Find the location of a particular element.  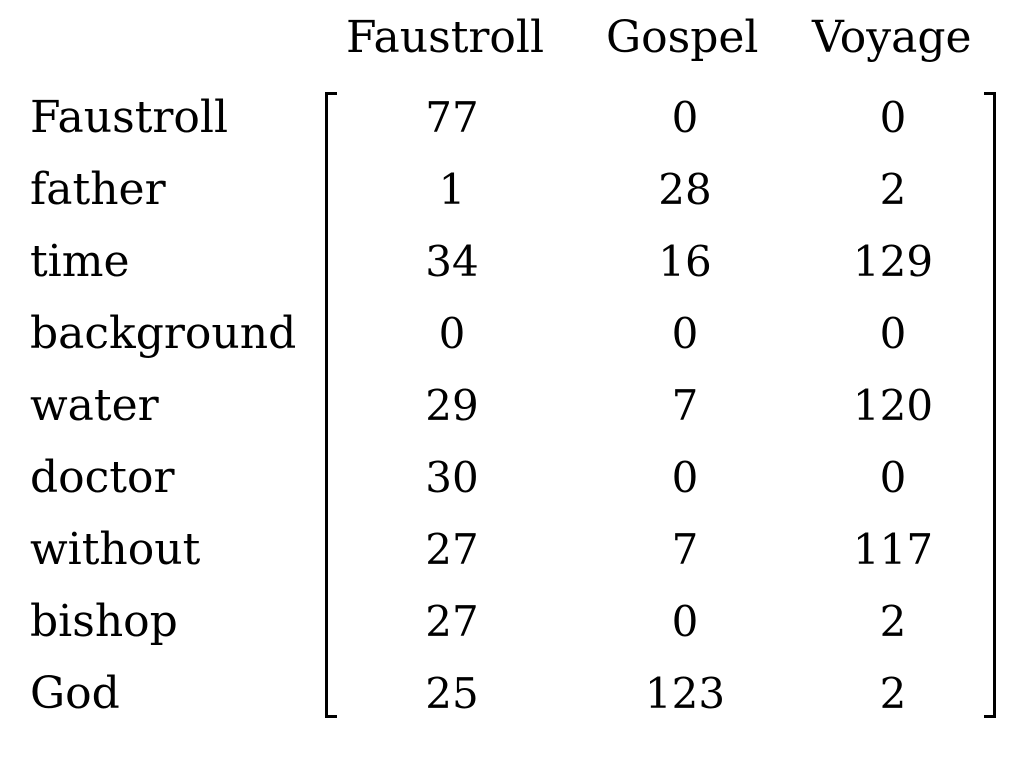

row-label: background is located at coordinates (163, 333).